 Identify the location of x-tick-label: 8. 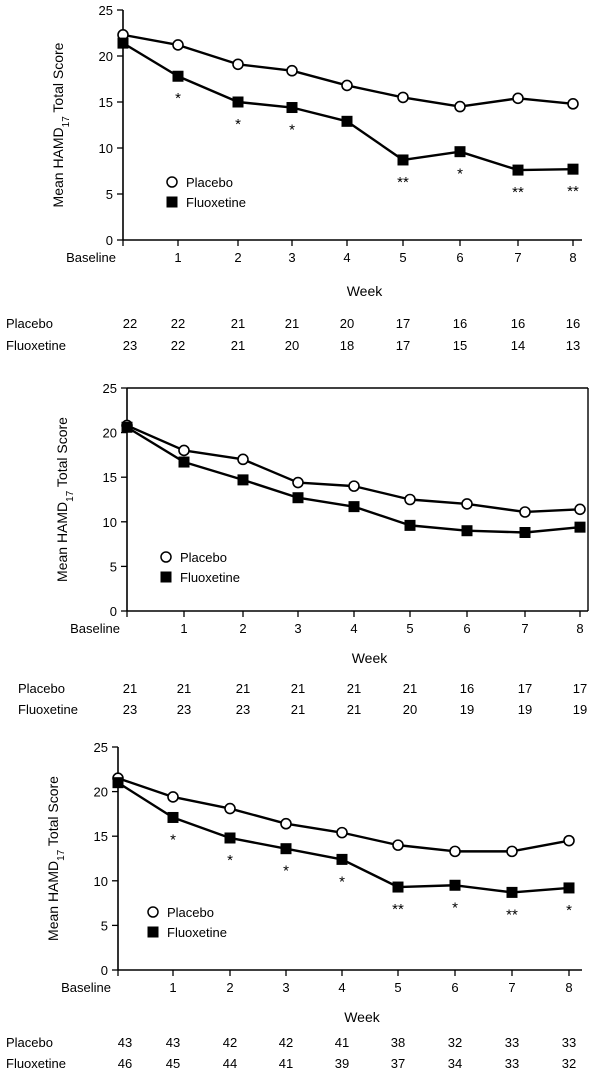
(572, 257).